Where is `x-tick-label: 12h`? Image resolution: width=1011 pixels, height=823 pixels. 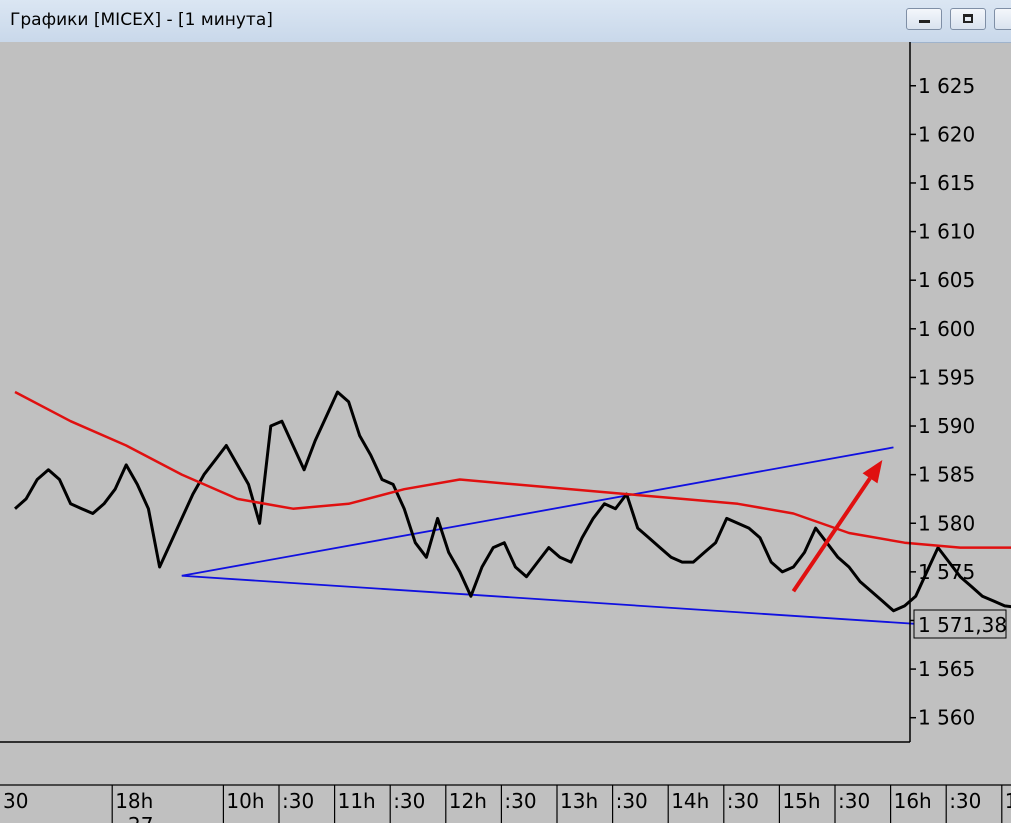
x-tick-label: 12h is located at coordinates (468, 801).